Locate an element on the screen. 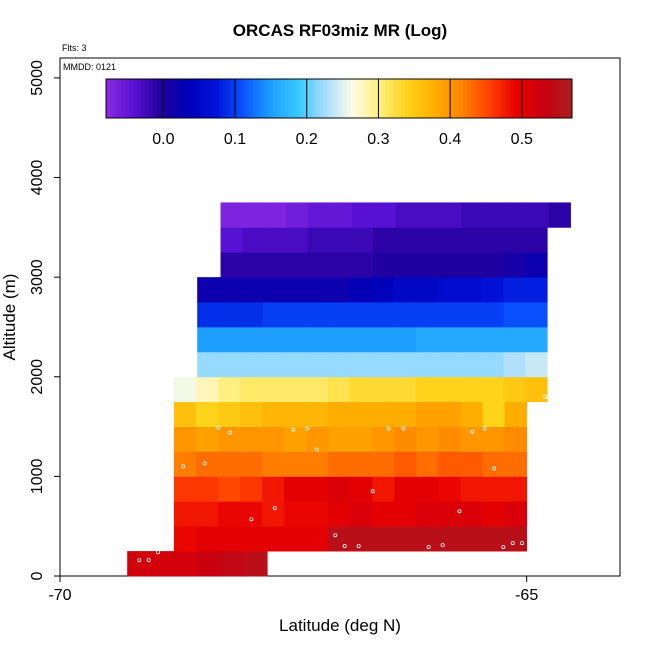 This screenshot has height=650, width=650. x-tick-label: -70 is located at coordinates (59, 595).